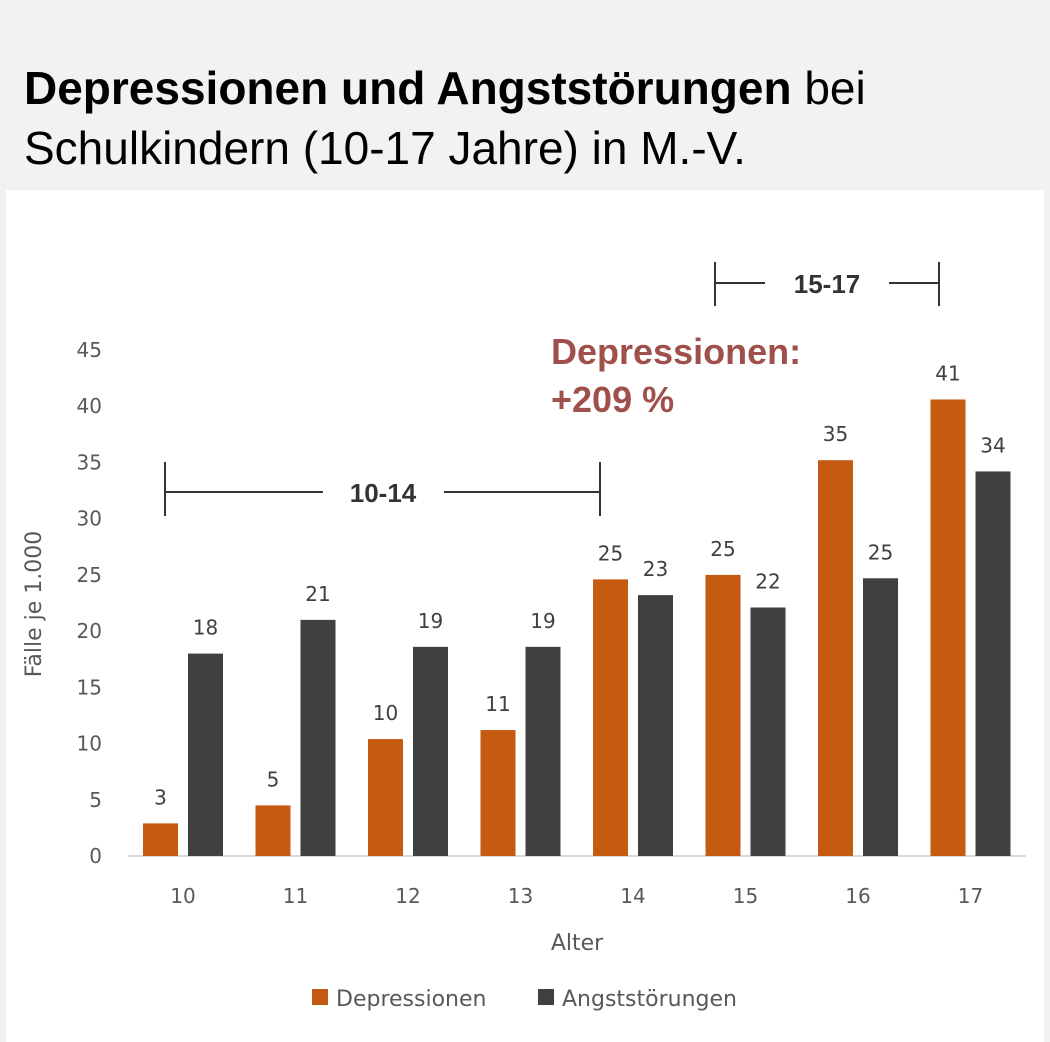 Image resolution: width=1050 pixels, height=1042 pixels. Describe the element at coordinates (317, 594) in the screenshot. I see `data-label-angststoerungen: 21` at that location.